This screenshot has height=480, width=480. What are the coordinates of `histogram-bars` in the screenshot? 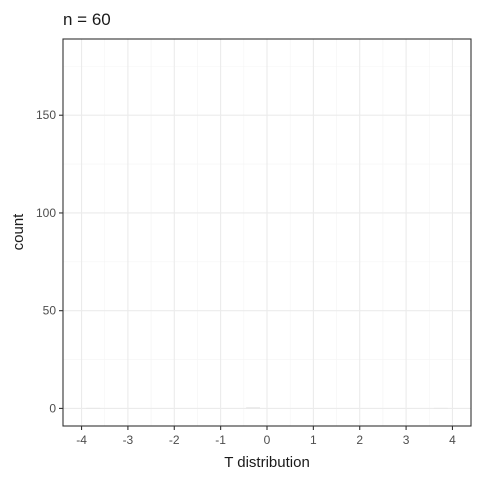 It's located at (267, 408).